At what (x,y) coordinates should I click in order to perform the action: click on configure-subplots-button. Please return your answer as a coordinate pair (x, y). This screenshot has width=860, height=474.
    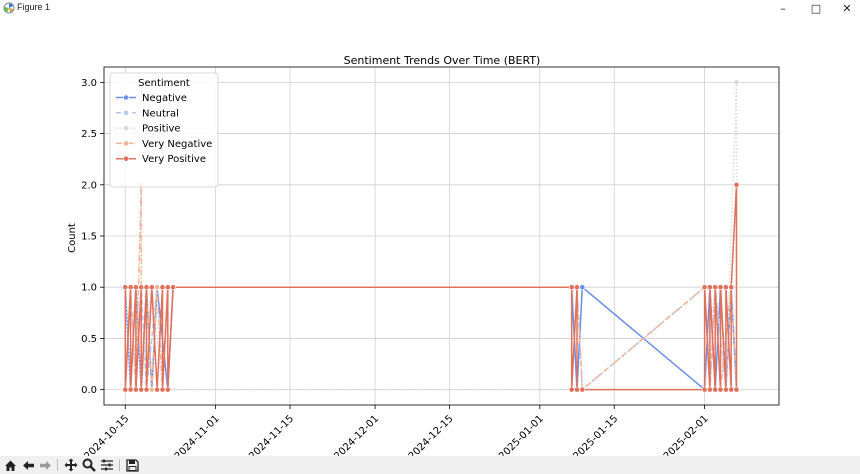
    Looking at the image, I should click on (107, 465).